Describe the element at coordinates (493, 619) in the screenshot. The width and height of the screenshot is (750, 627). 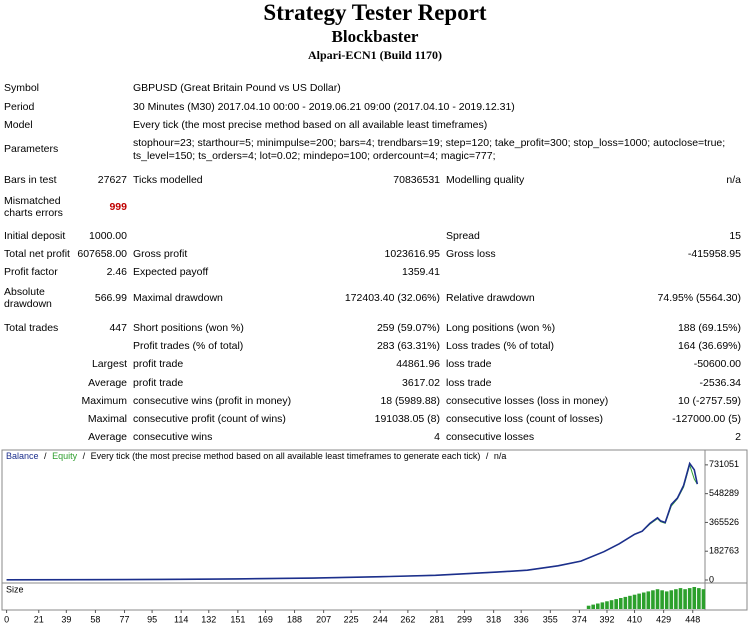
I see `x-tick-label: 318` at that location.